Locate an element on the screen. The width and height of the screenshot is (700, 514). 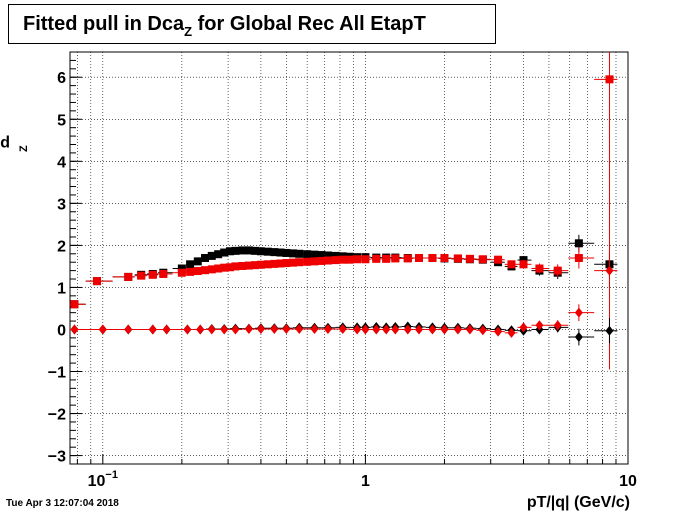
y-tick-label: 1 is located at coordinates (61, 288).